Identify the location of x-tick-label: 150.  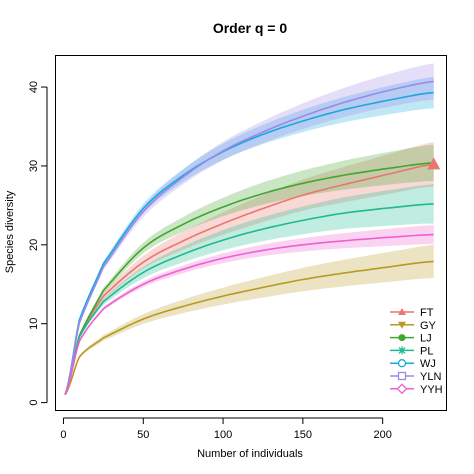
(303, 435).